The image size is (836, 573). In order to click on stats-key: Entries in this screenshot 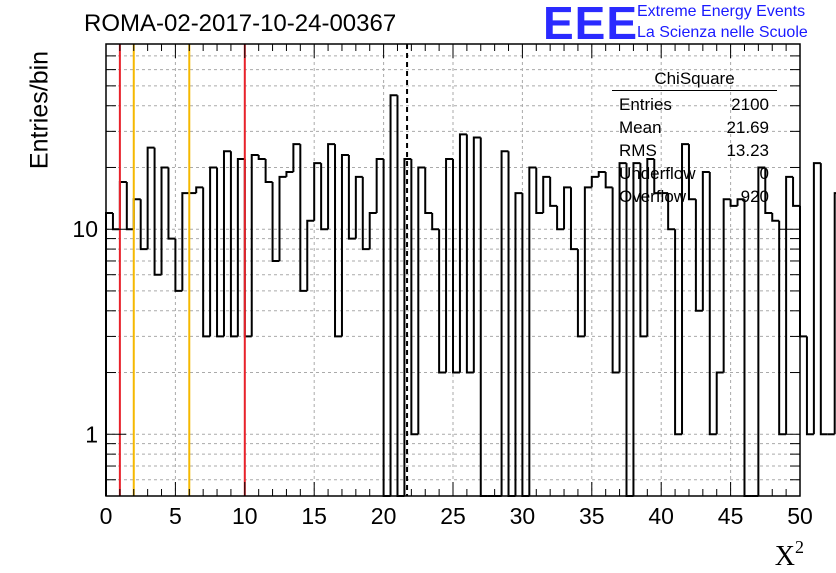, I will do `click(645, 104)`.